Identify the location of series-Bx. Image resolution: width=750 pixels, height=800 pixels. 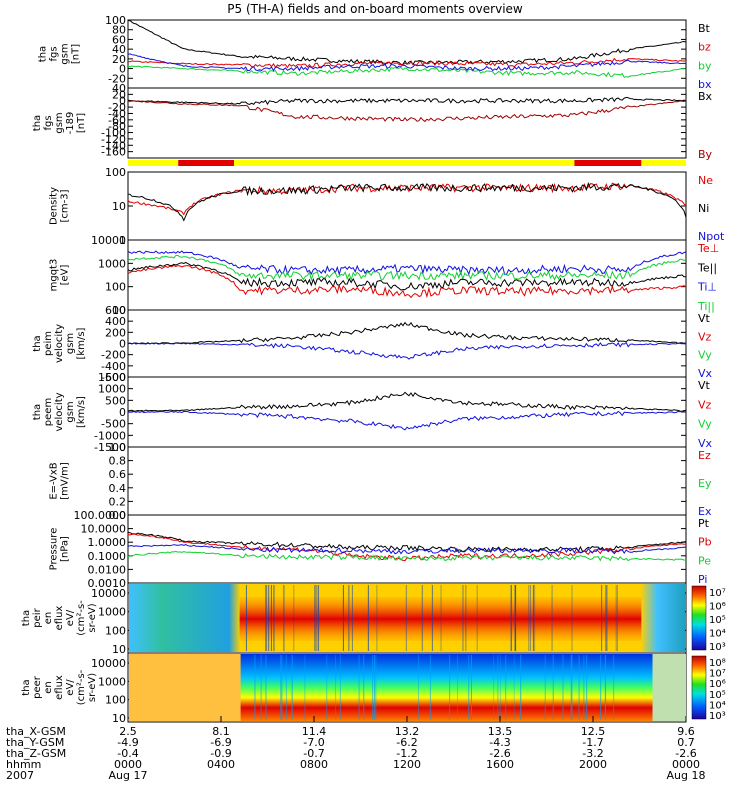
(407, 101).